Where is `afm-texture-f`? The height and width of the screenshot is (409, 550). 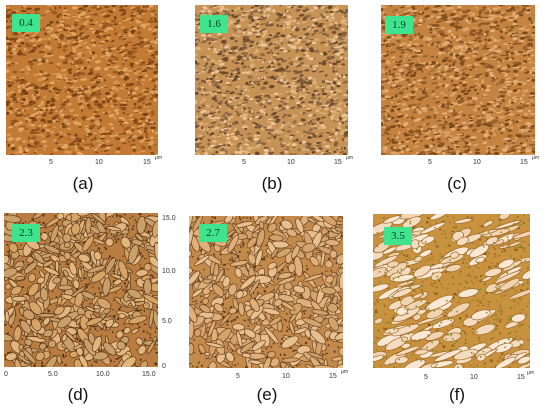 afm-texture-f is located at coordinates (451, 291).